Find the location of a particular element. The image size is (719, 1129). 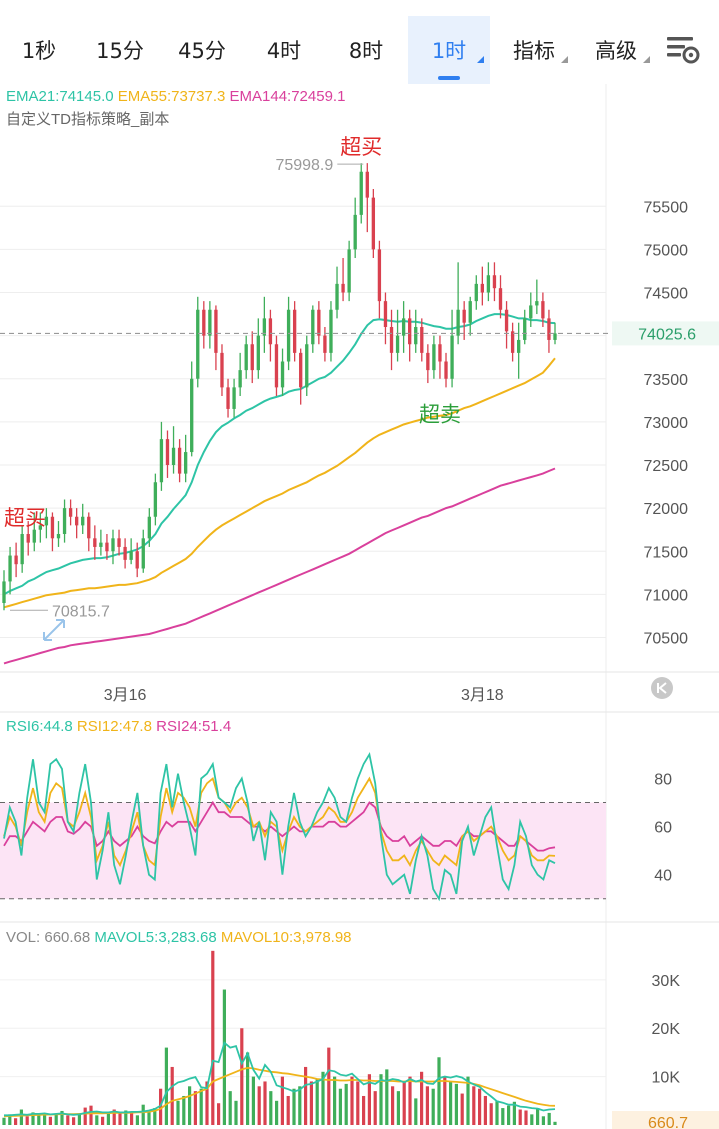

y-tick-label: 71500 is located at coordinates (666, 552).